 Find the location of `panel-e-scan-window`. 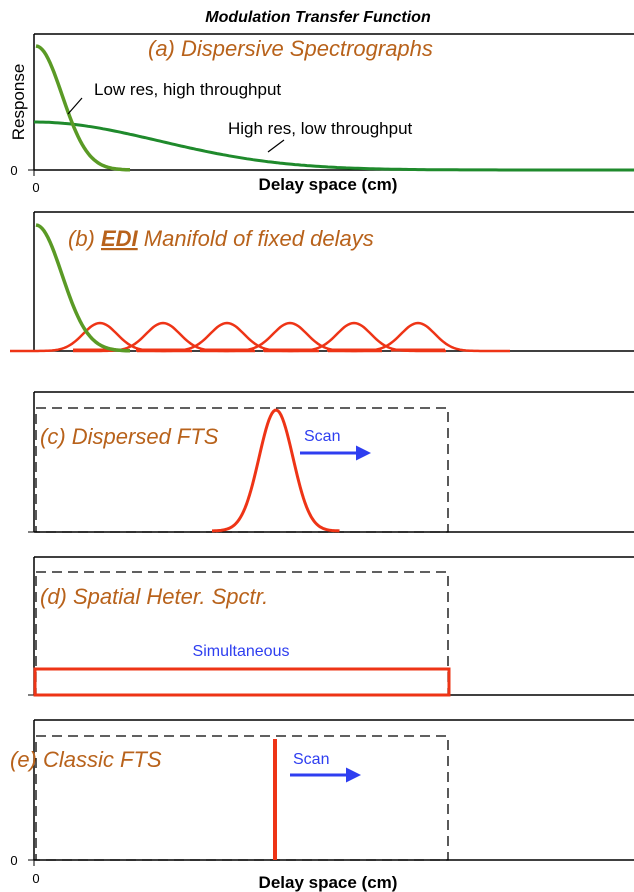

panel-e-scan-window is located at coordinates (242, 798).